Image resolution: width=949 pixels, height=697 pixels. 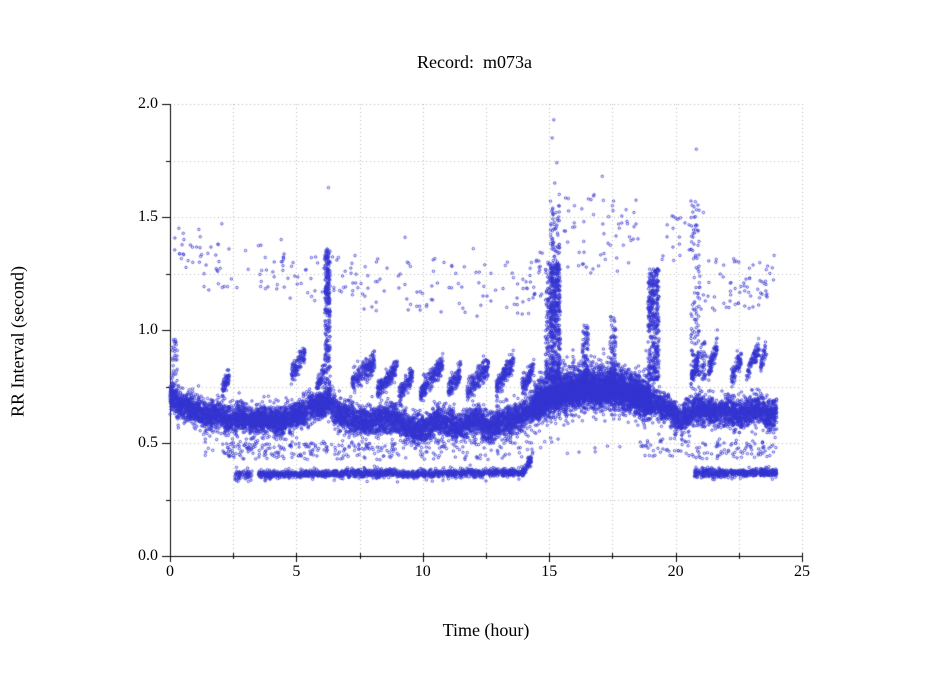 What do you see at coordinates (148, 216) in the screenshot?
I see `y-tick-label: 1.5` at bounding box center [148, 216].